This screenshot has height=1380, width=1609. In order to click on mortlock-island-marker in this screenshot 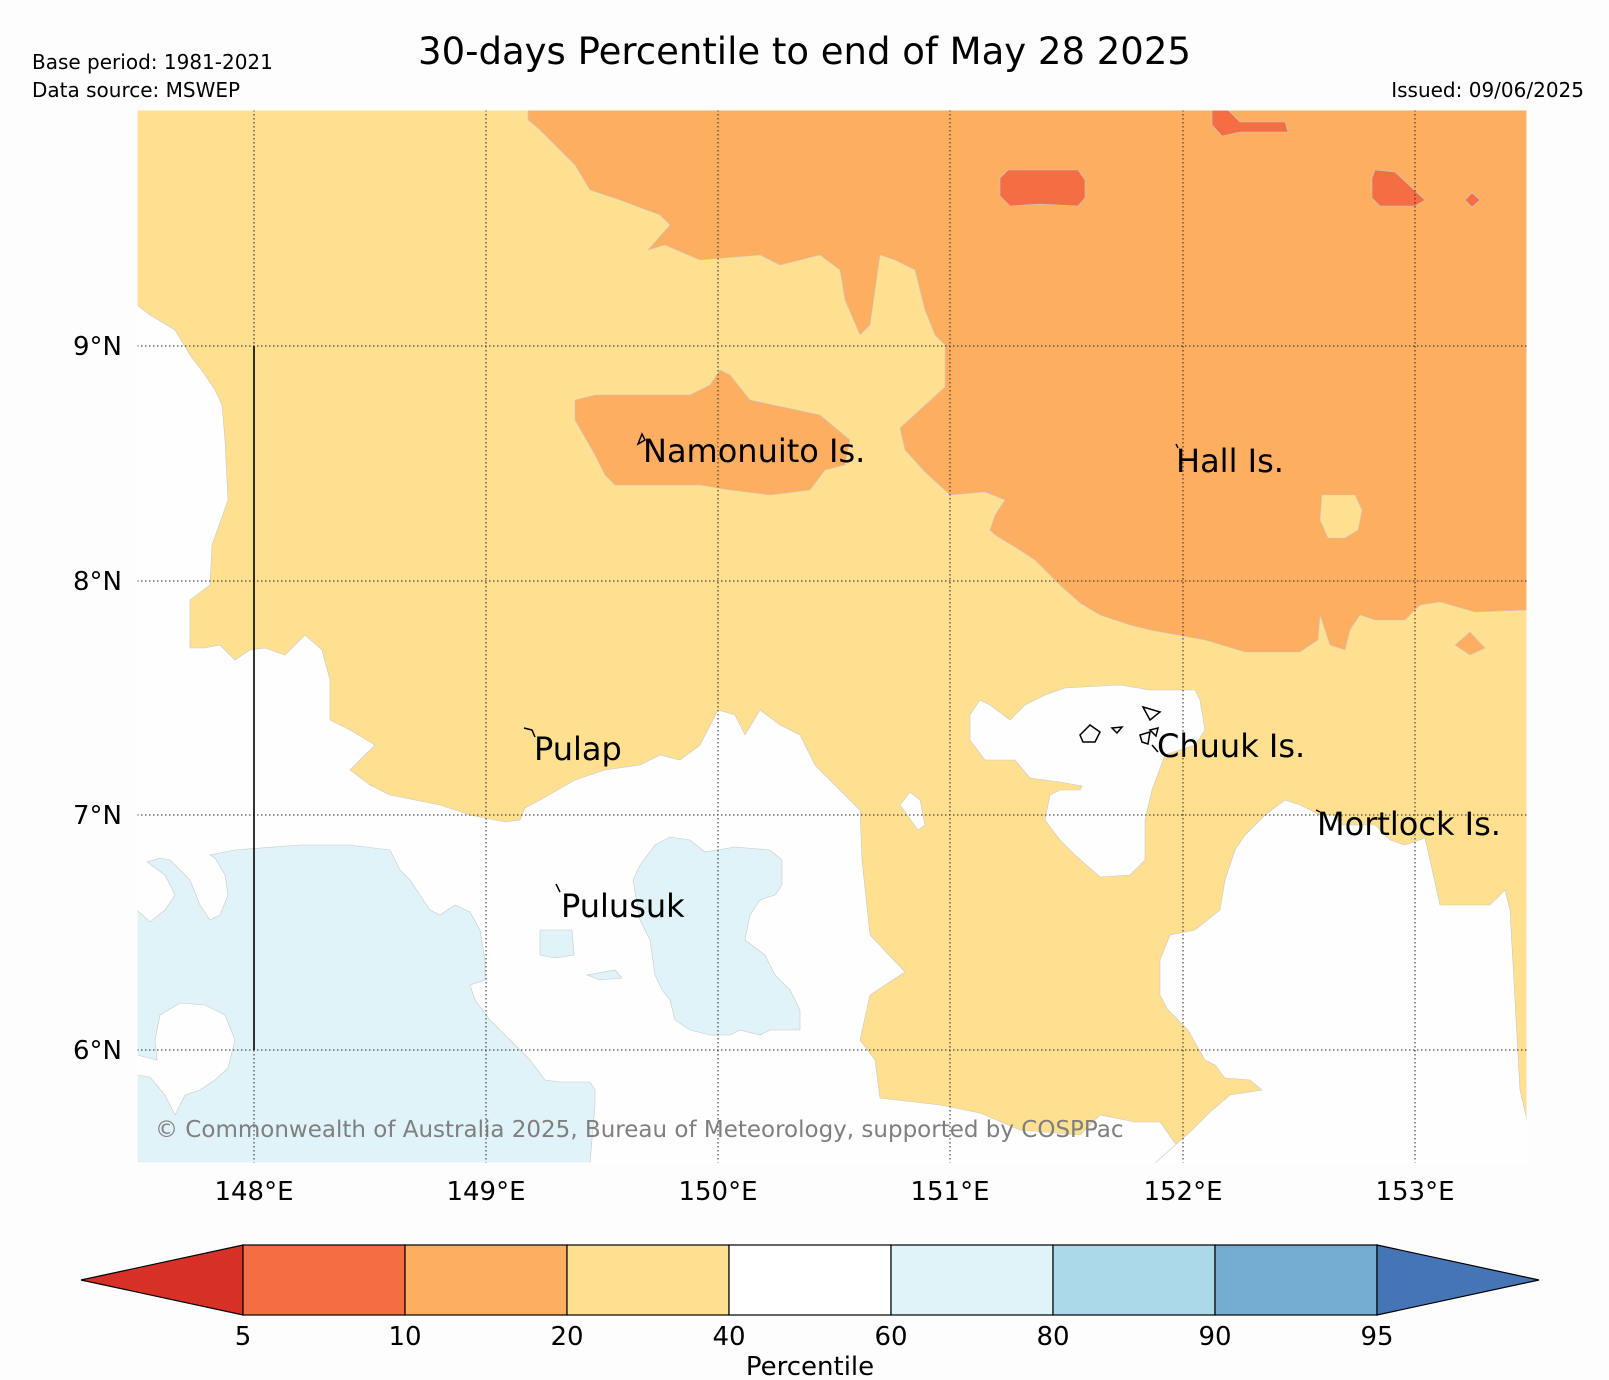, I will do `click(1318, 811)`.